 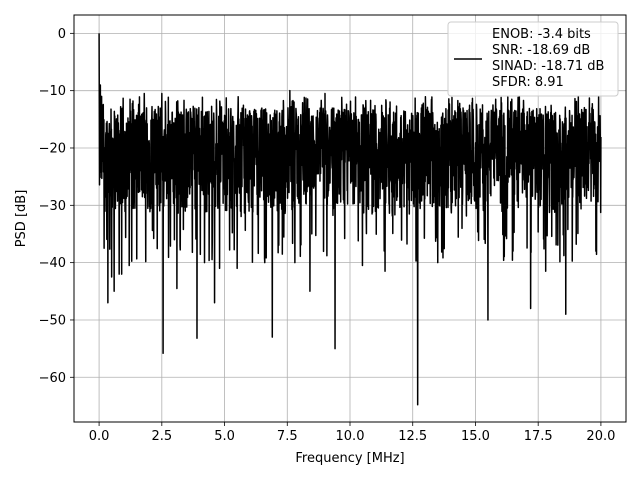 I want to click on y-axis-label: PSD [dB], so click(x=21, y=219).